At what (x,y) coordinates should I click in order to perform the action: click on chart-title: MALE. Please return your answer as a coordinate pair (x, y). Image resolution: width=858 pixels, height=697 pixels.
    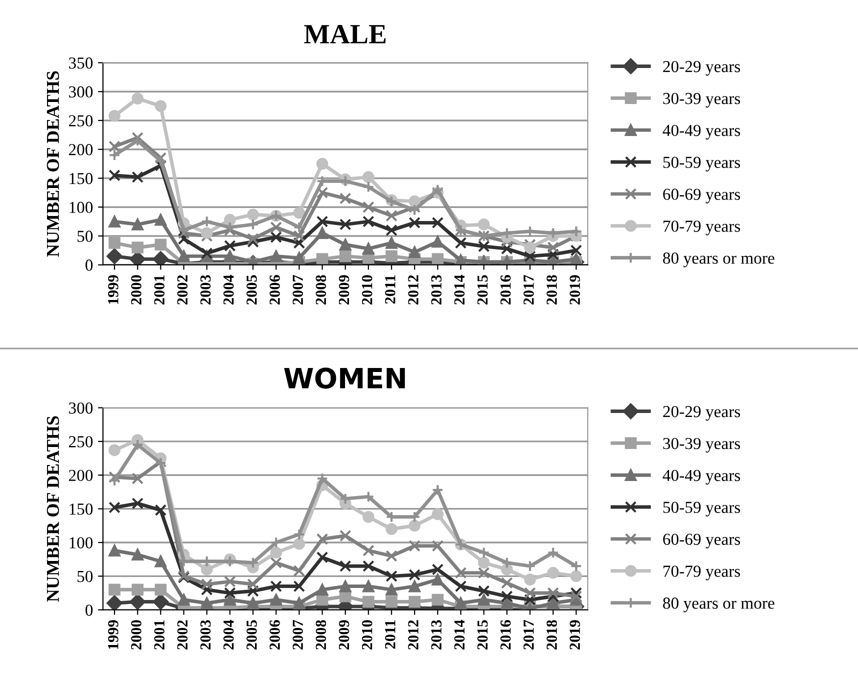
    Looking at the image, I should click on (345, 34).